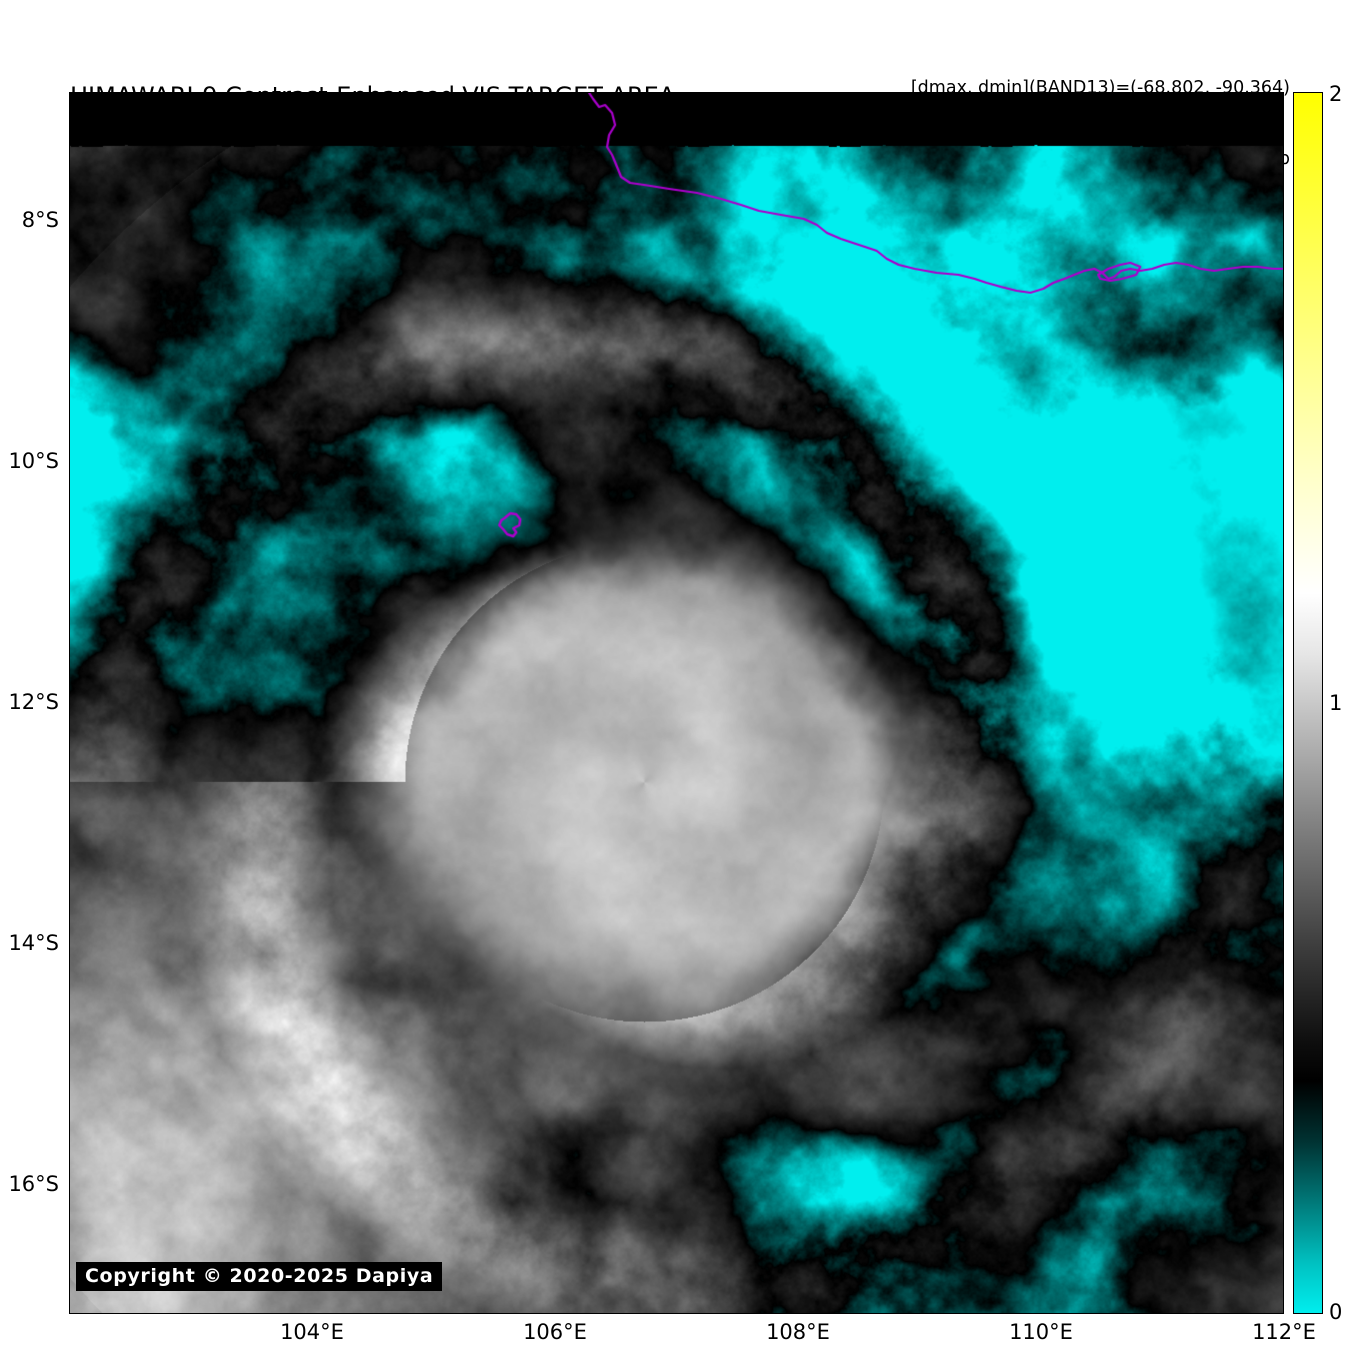 Image resolution: width=1362 pixels, height=1359 pixels. I want to click on xtick-label-2: 108°E, so click(798, 1332).